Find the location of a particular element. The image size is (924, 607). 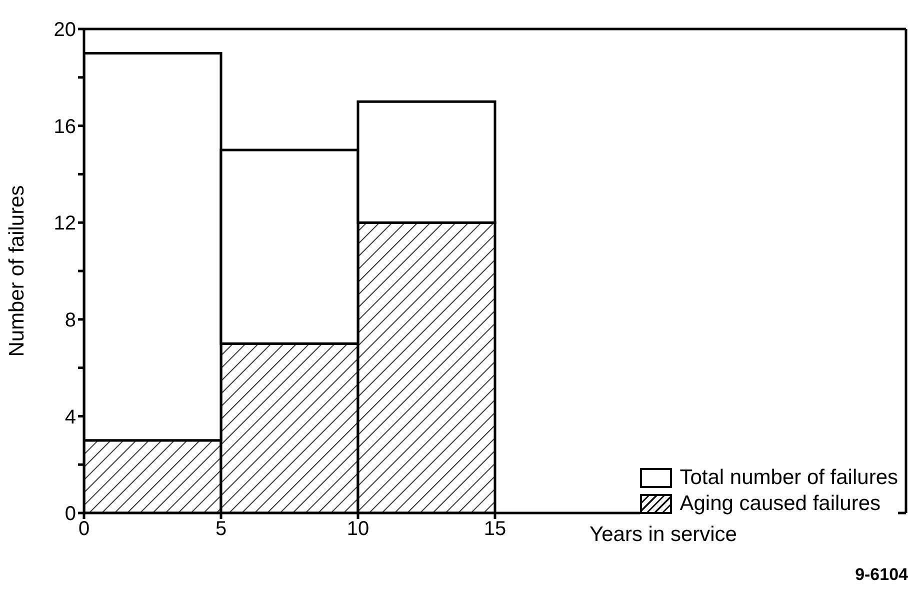

y-tick-label: 4 is located at coordinates (70, 417).